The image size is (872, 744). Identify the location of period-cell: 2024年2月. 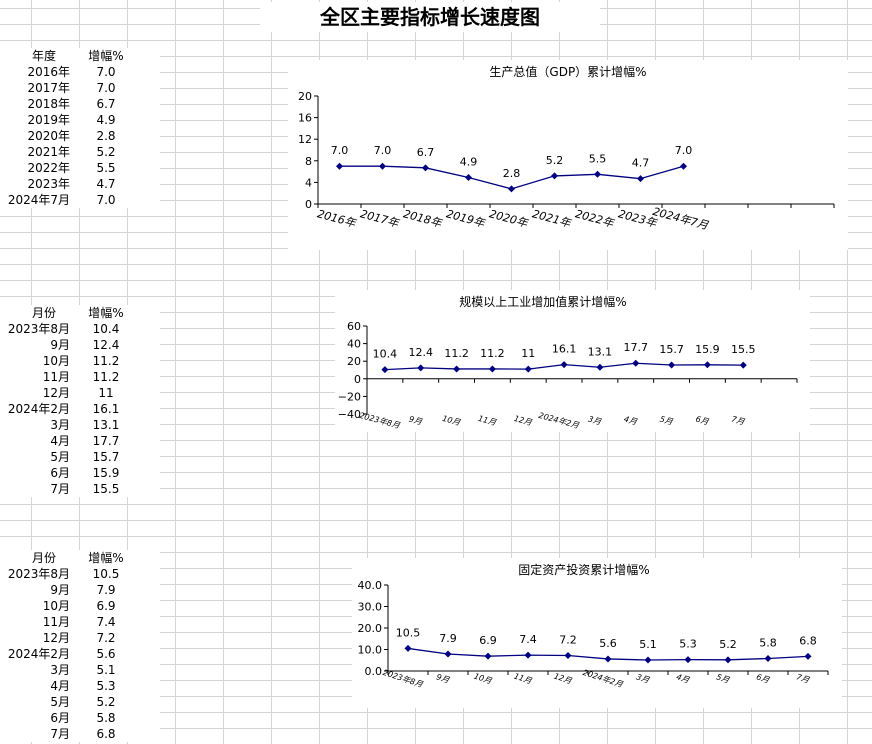
(38, 654).